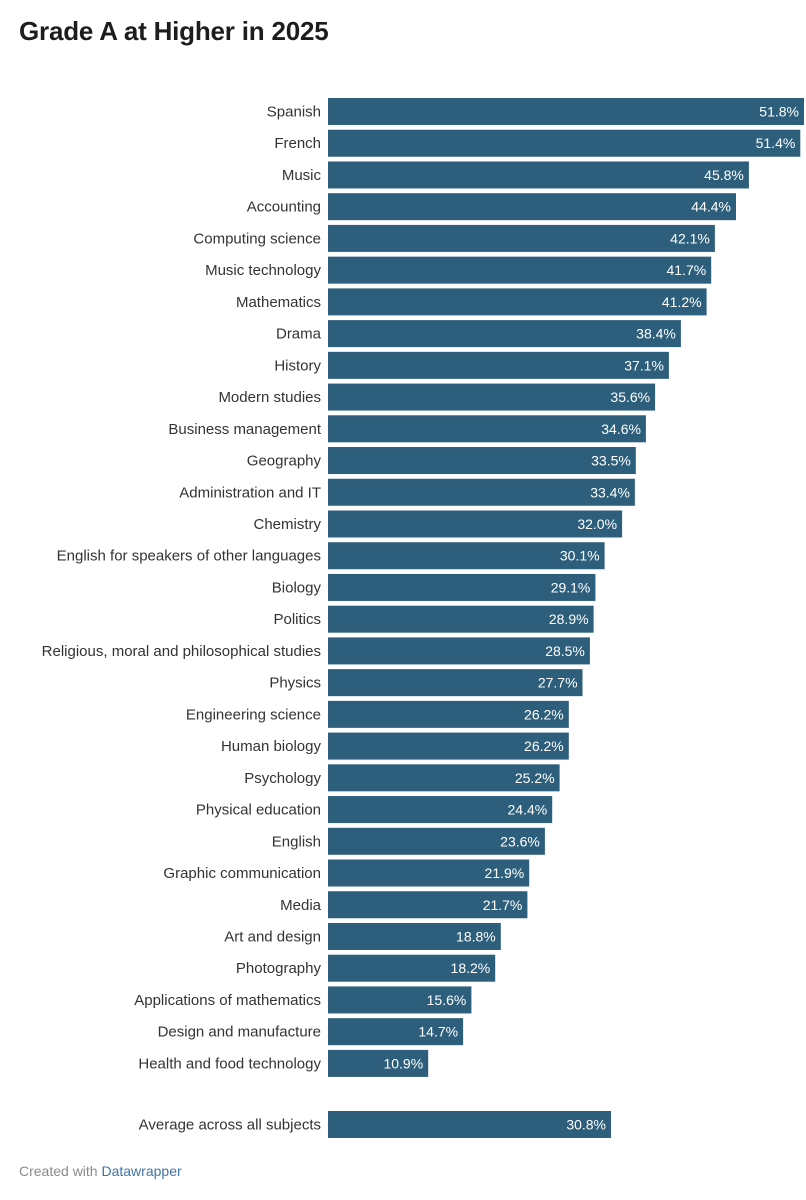  I want to click on subject-category-label: Applications of mathematics, so click(227, 1000).